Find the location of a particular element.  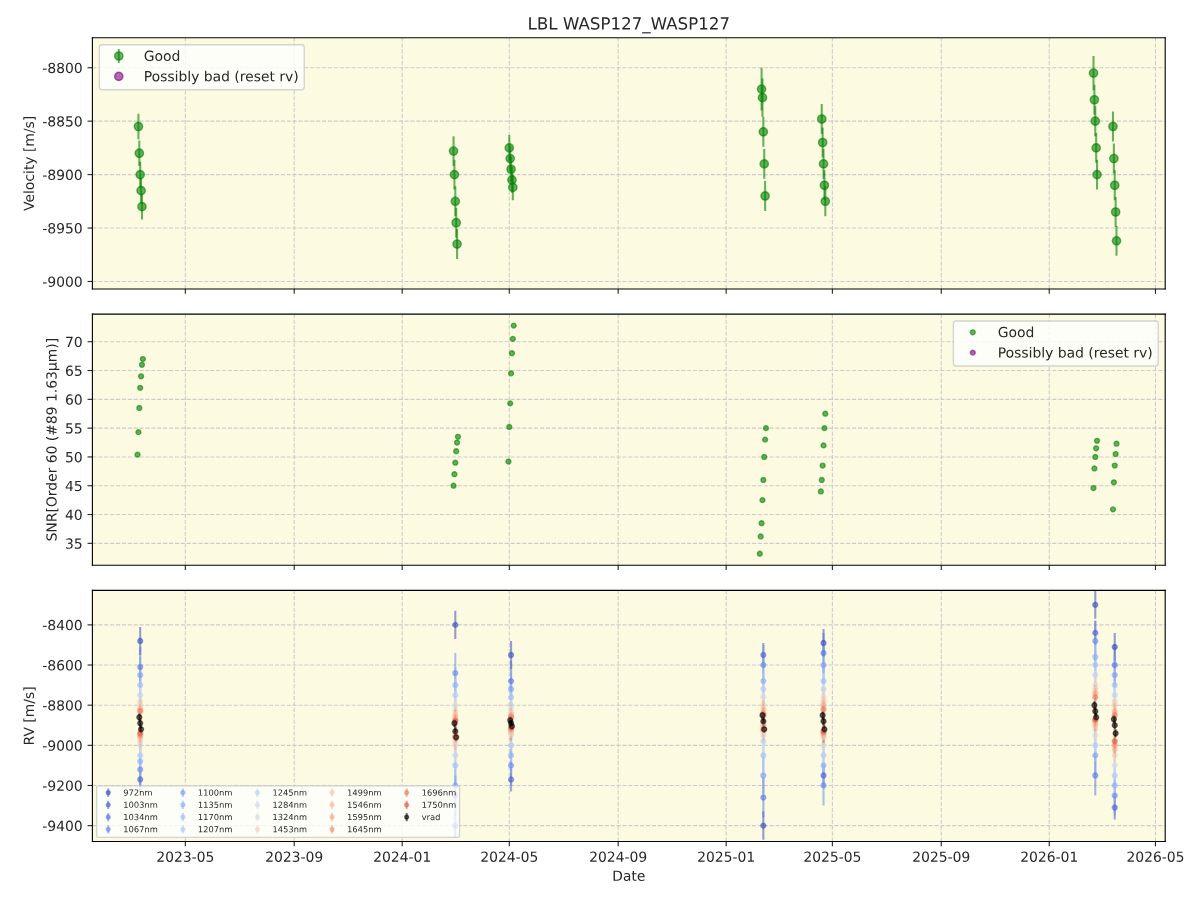

y-tick-label: 35 is located at coordinates (74, 543).